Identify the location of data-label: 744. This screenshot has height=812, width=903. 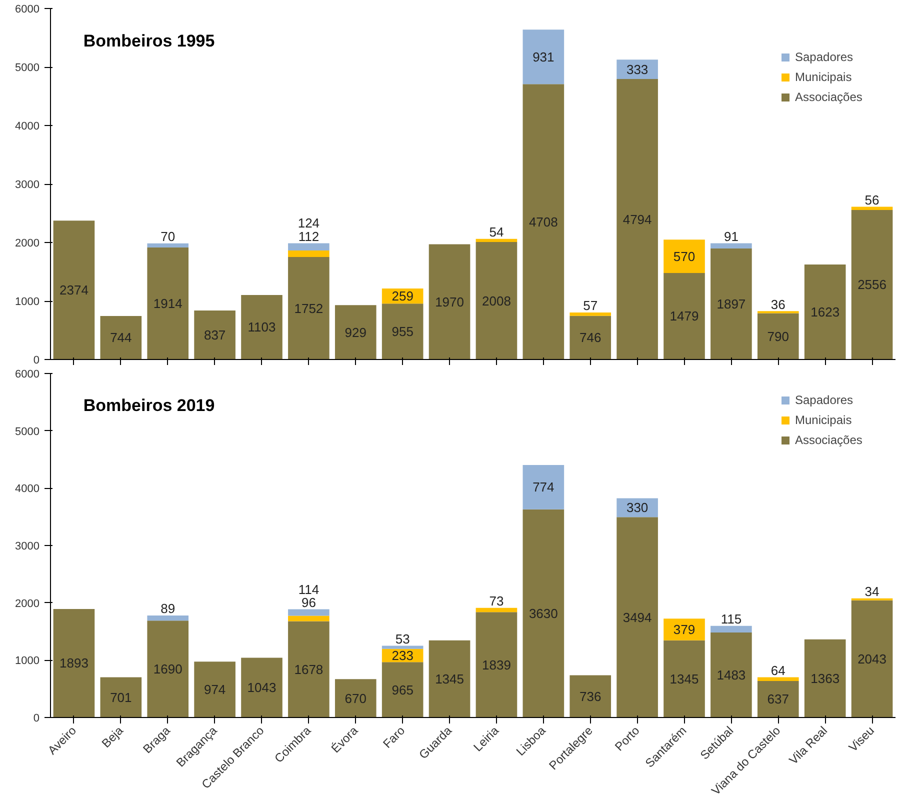
(121, 338).